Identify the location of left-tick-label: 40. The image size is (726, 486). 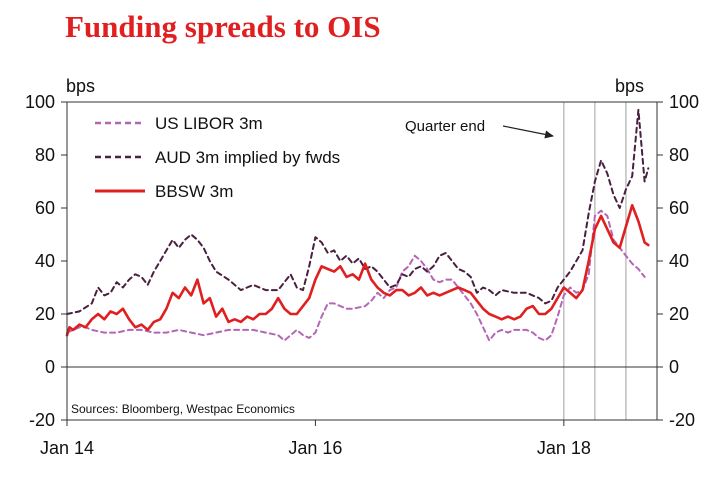
(45, 261).